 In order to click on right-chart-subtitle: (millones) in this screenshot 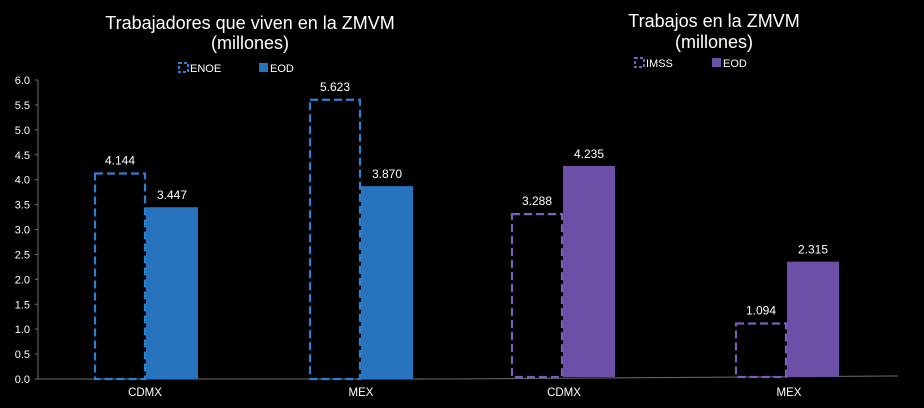, I will do `click(714, 42)`.